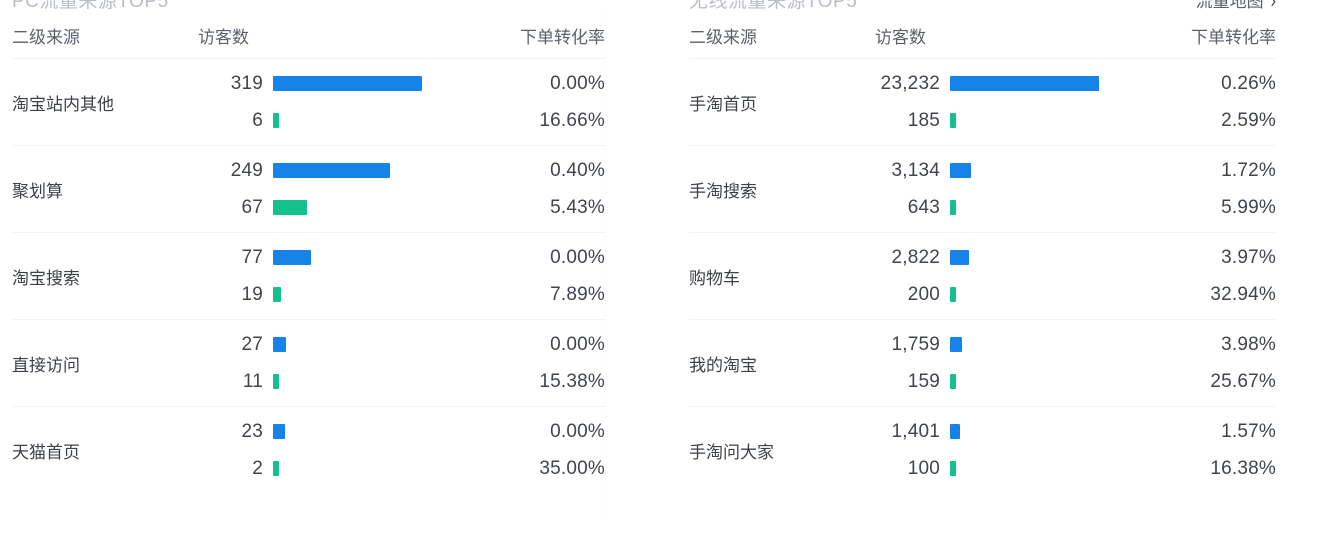 Image resolution: width=1318 pixels, height=551 pixels. What do you see at coordinates (314, 170) in the screenshot?
I see `metric-visitors: 249` at bounding box center [314, 170].